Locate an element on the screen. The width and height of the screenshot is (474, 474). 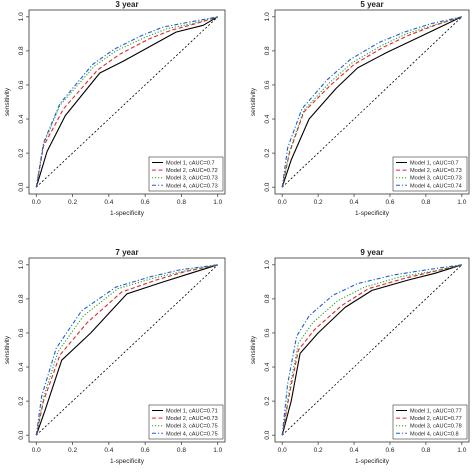
legend-entry: Model 4, cAUC=0.8 is located at coordinates (434, 434).